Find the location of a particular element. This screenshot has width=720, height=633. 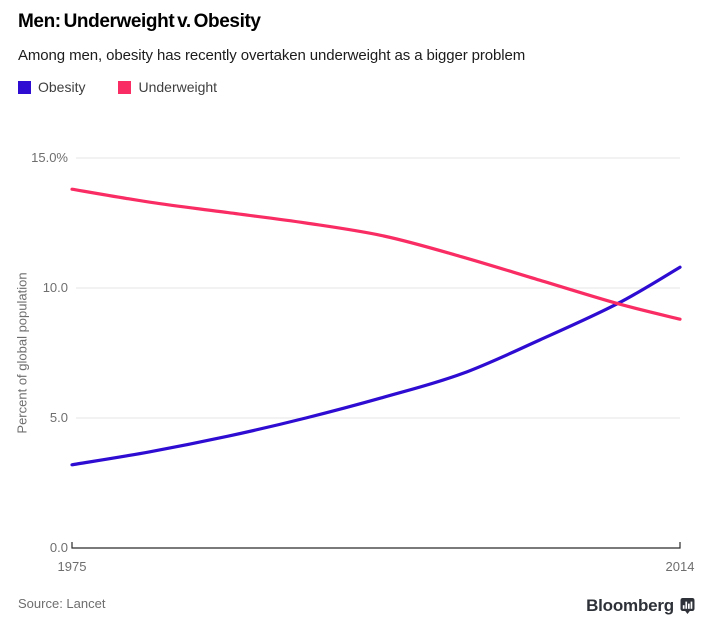

legend-item-underweight: Underweight is located at coordinates (167, 87).